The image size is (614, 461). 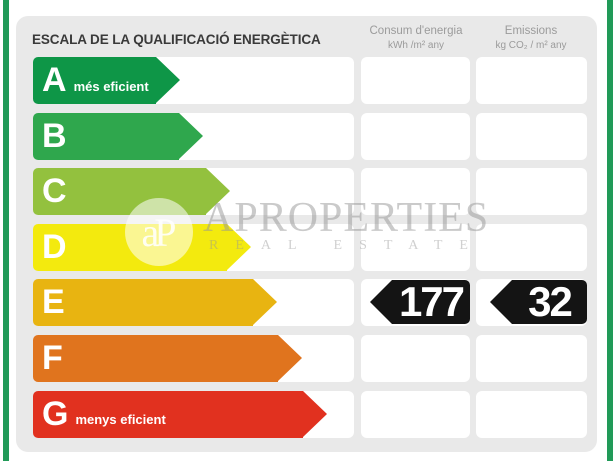 I want to click on rating-bar-body: A més eficient, so click(x=94, y=80).